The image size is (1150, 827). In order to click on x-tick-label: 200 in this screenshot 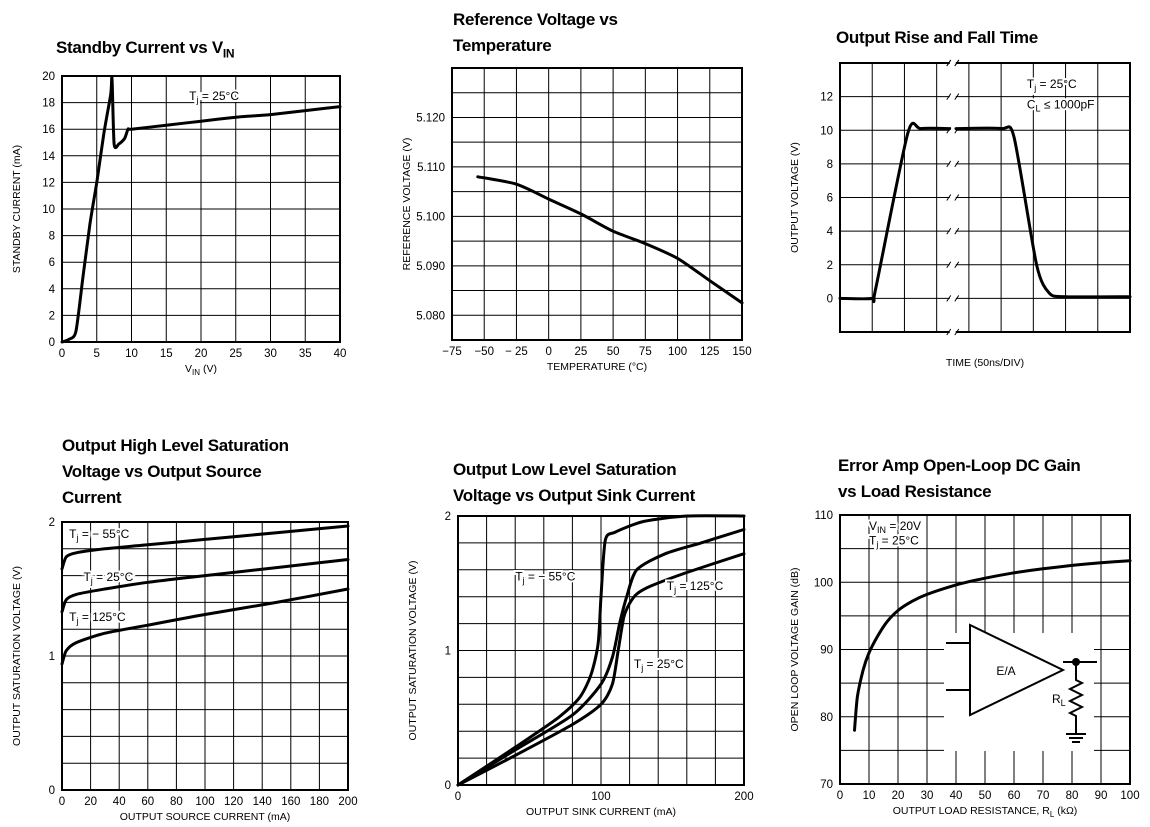, I will do `click(347, 802)`.